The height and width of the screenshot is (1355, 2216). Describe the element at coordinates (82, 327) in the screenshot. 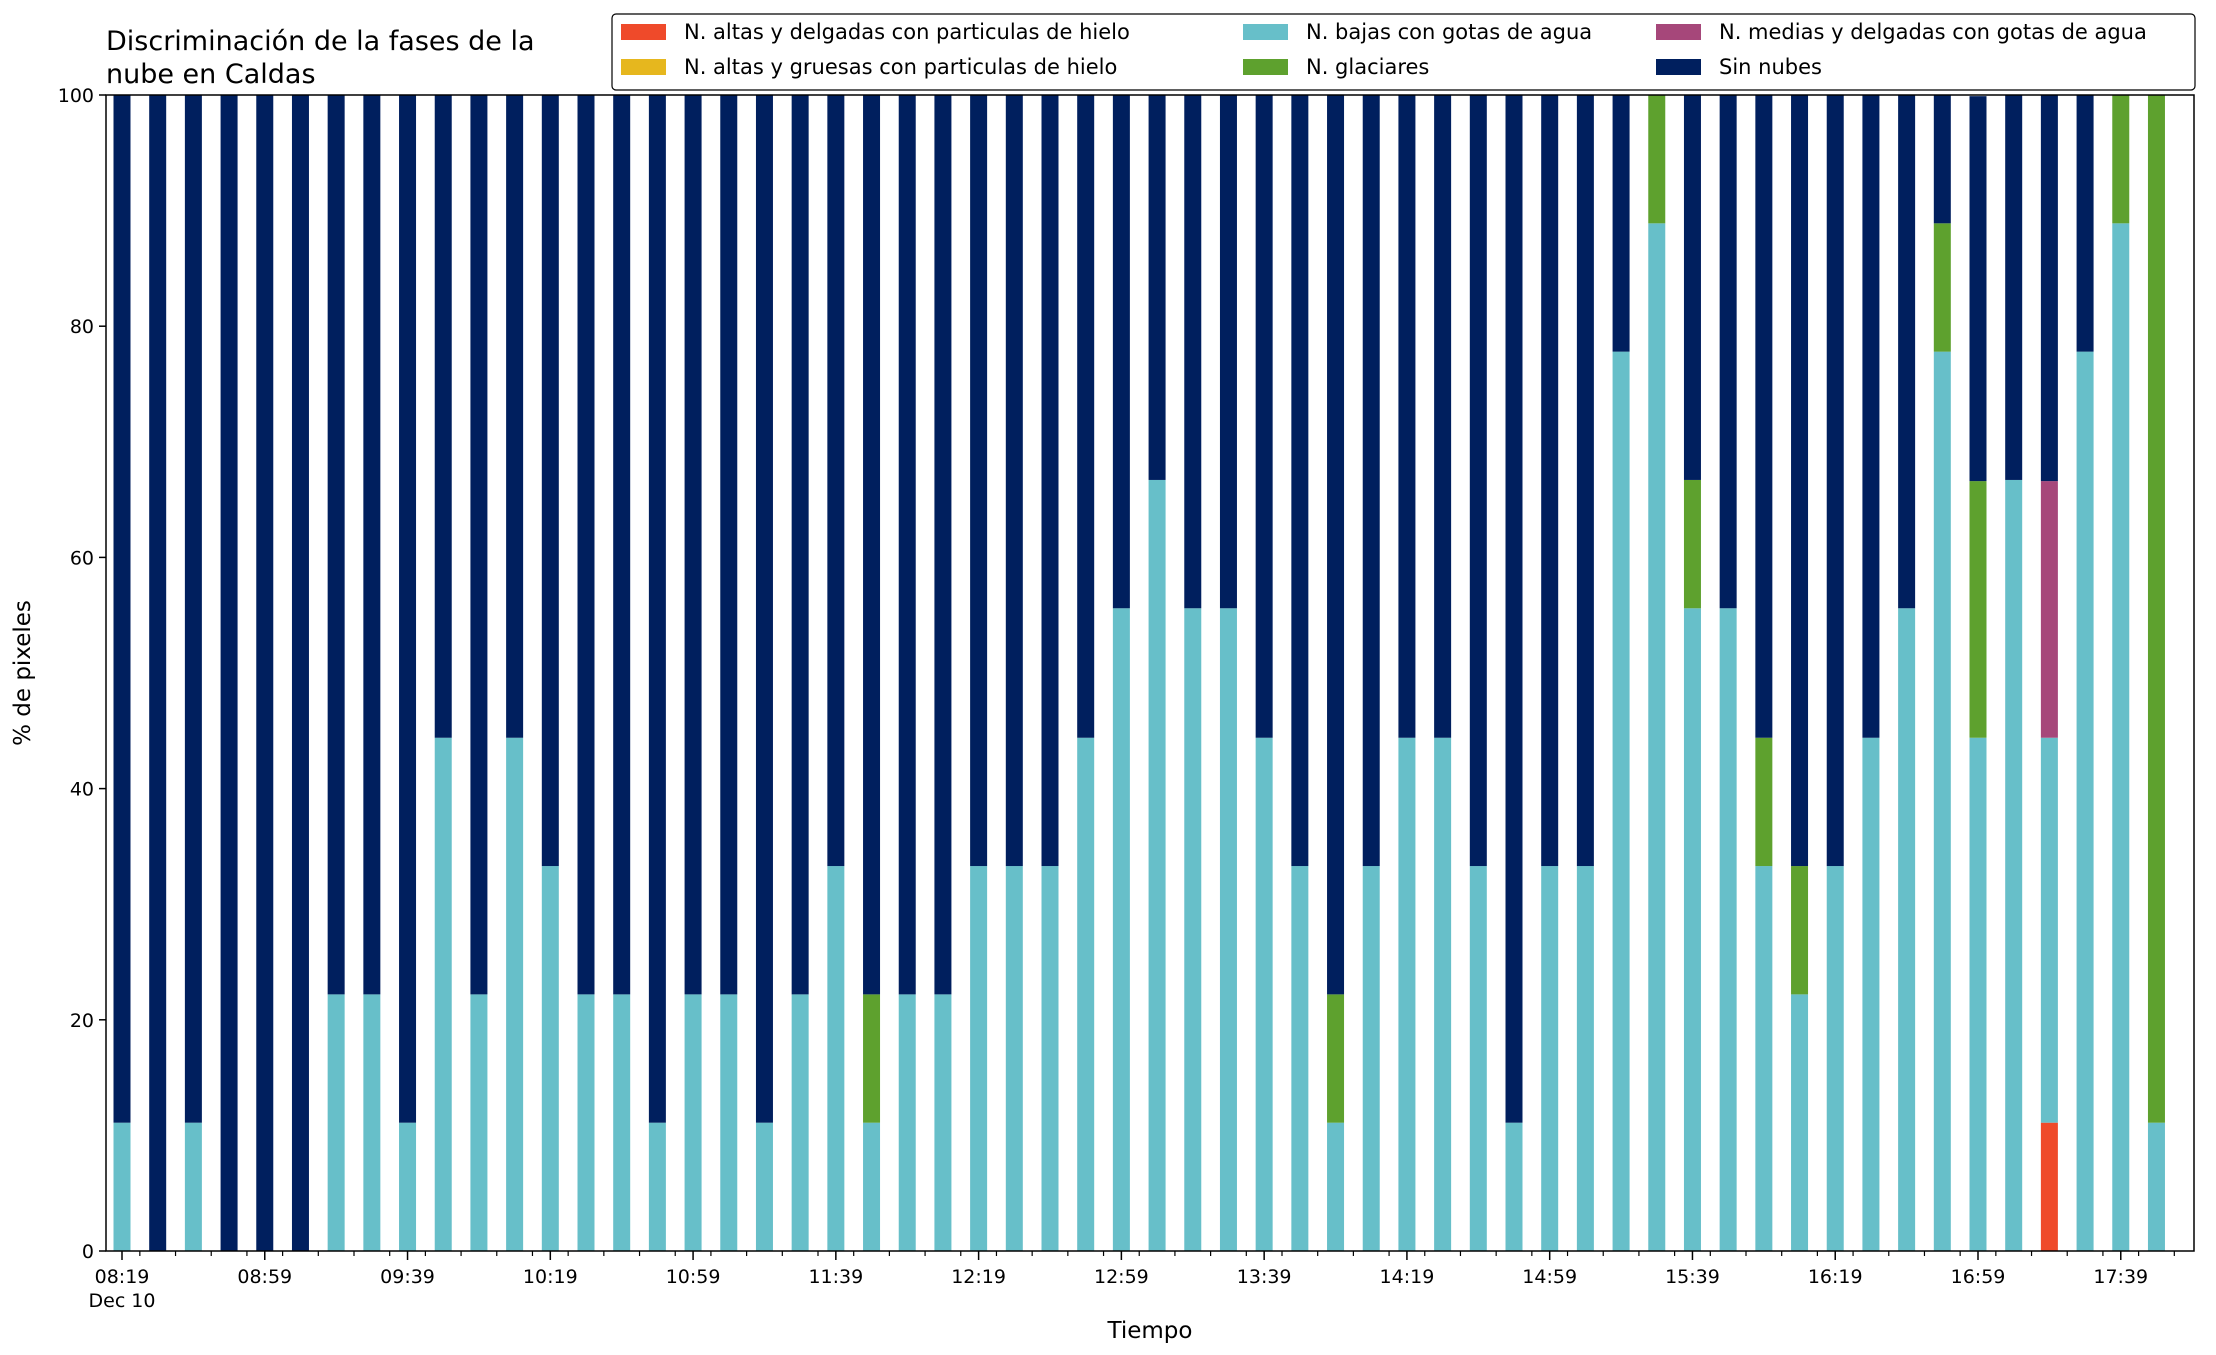

I see `y-tick-label-4: 80` at that location.